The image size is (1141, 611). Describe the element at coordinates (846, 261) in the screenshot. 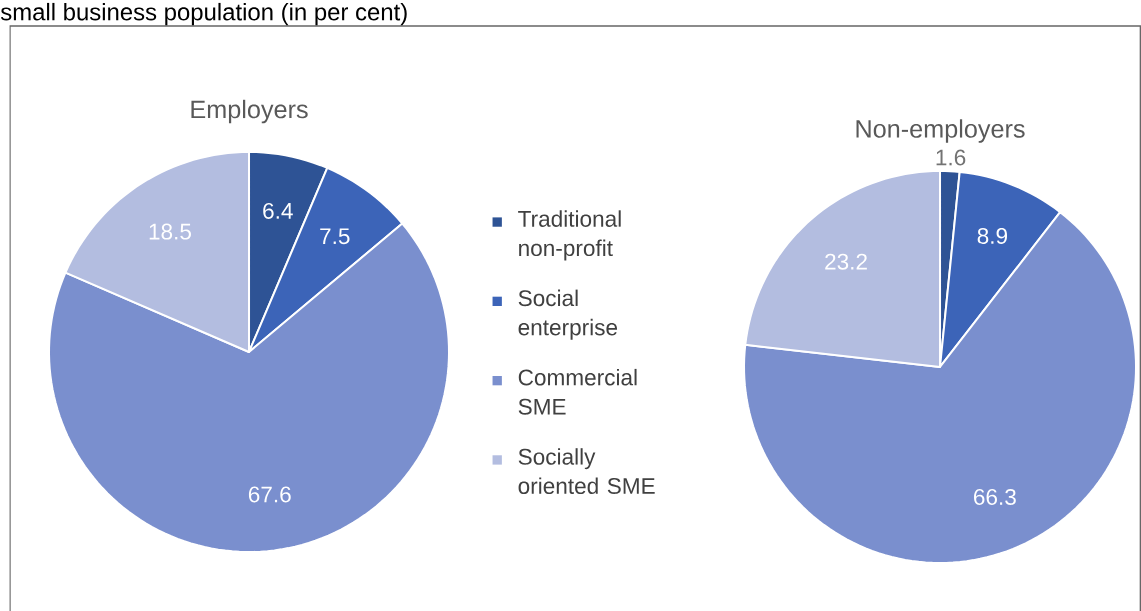

I see `data-label: 23.2` at that location.